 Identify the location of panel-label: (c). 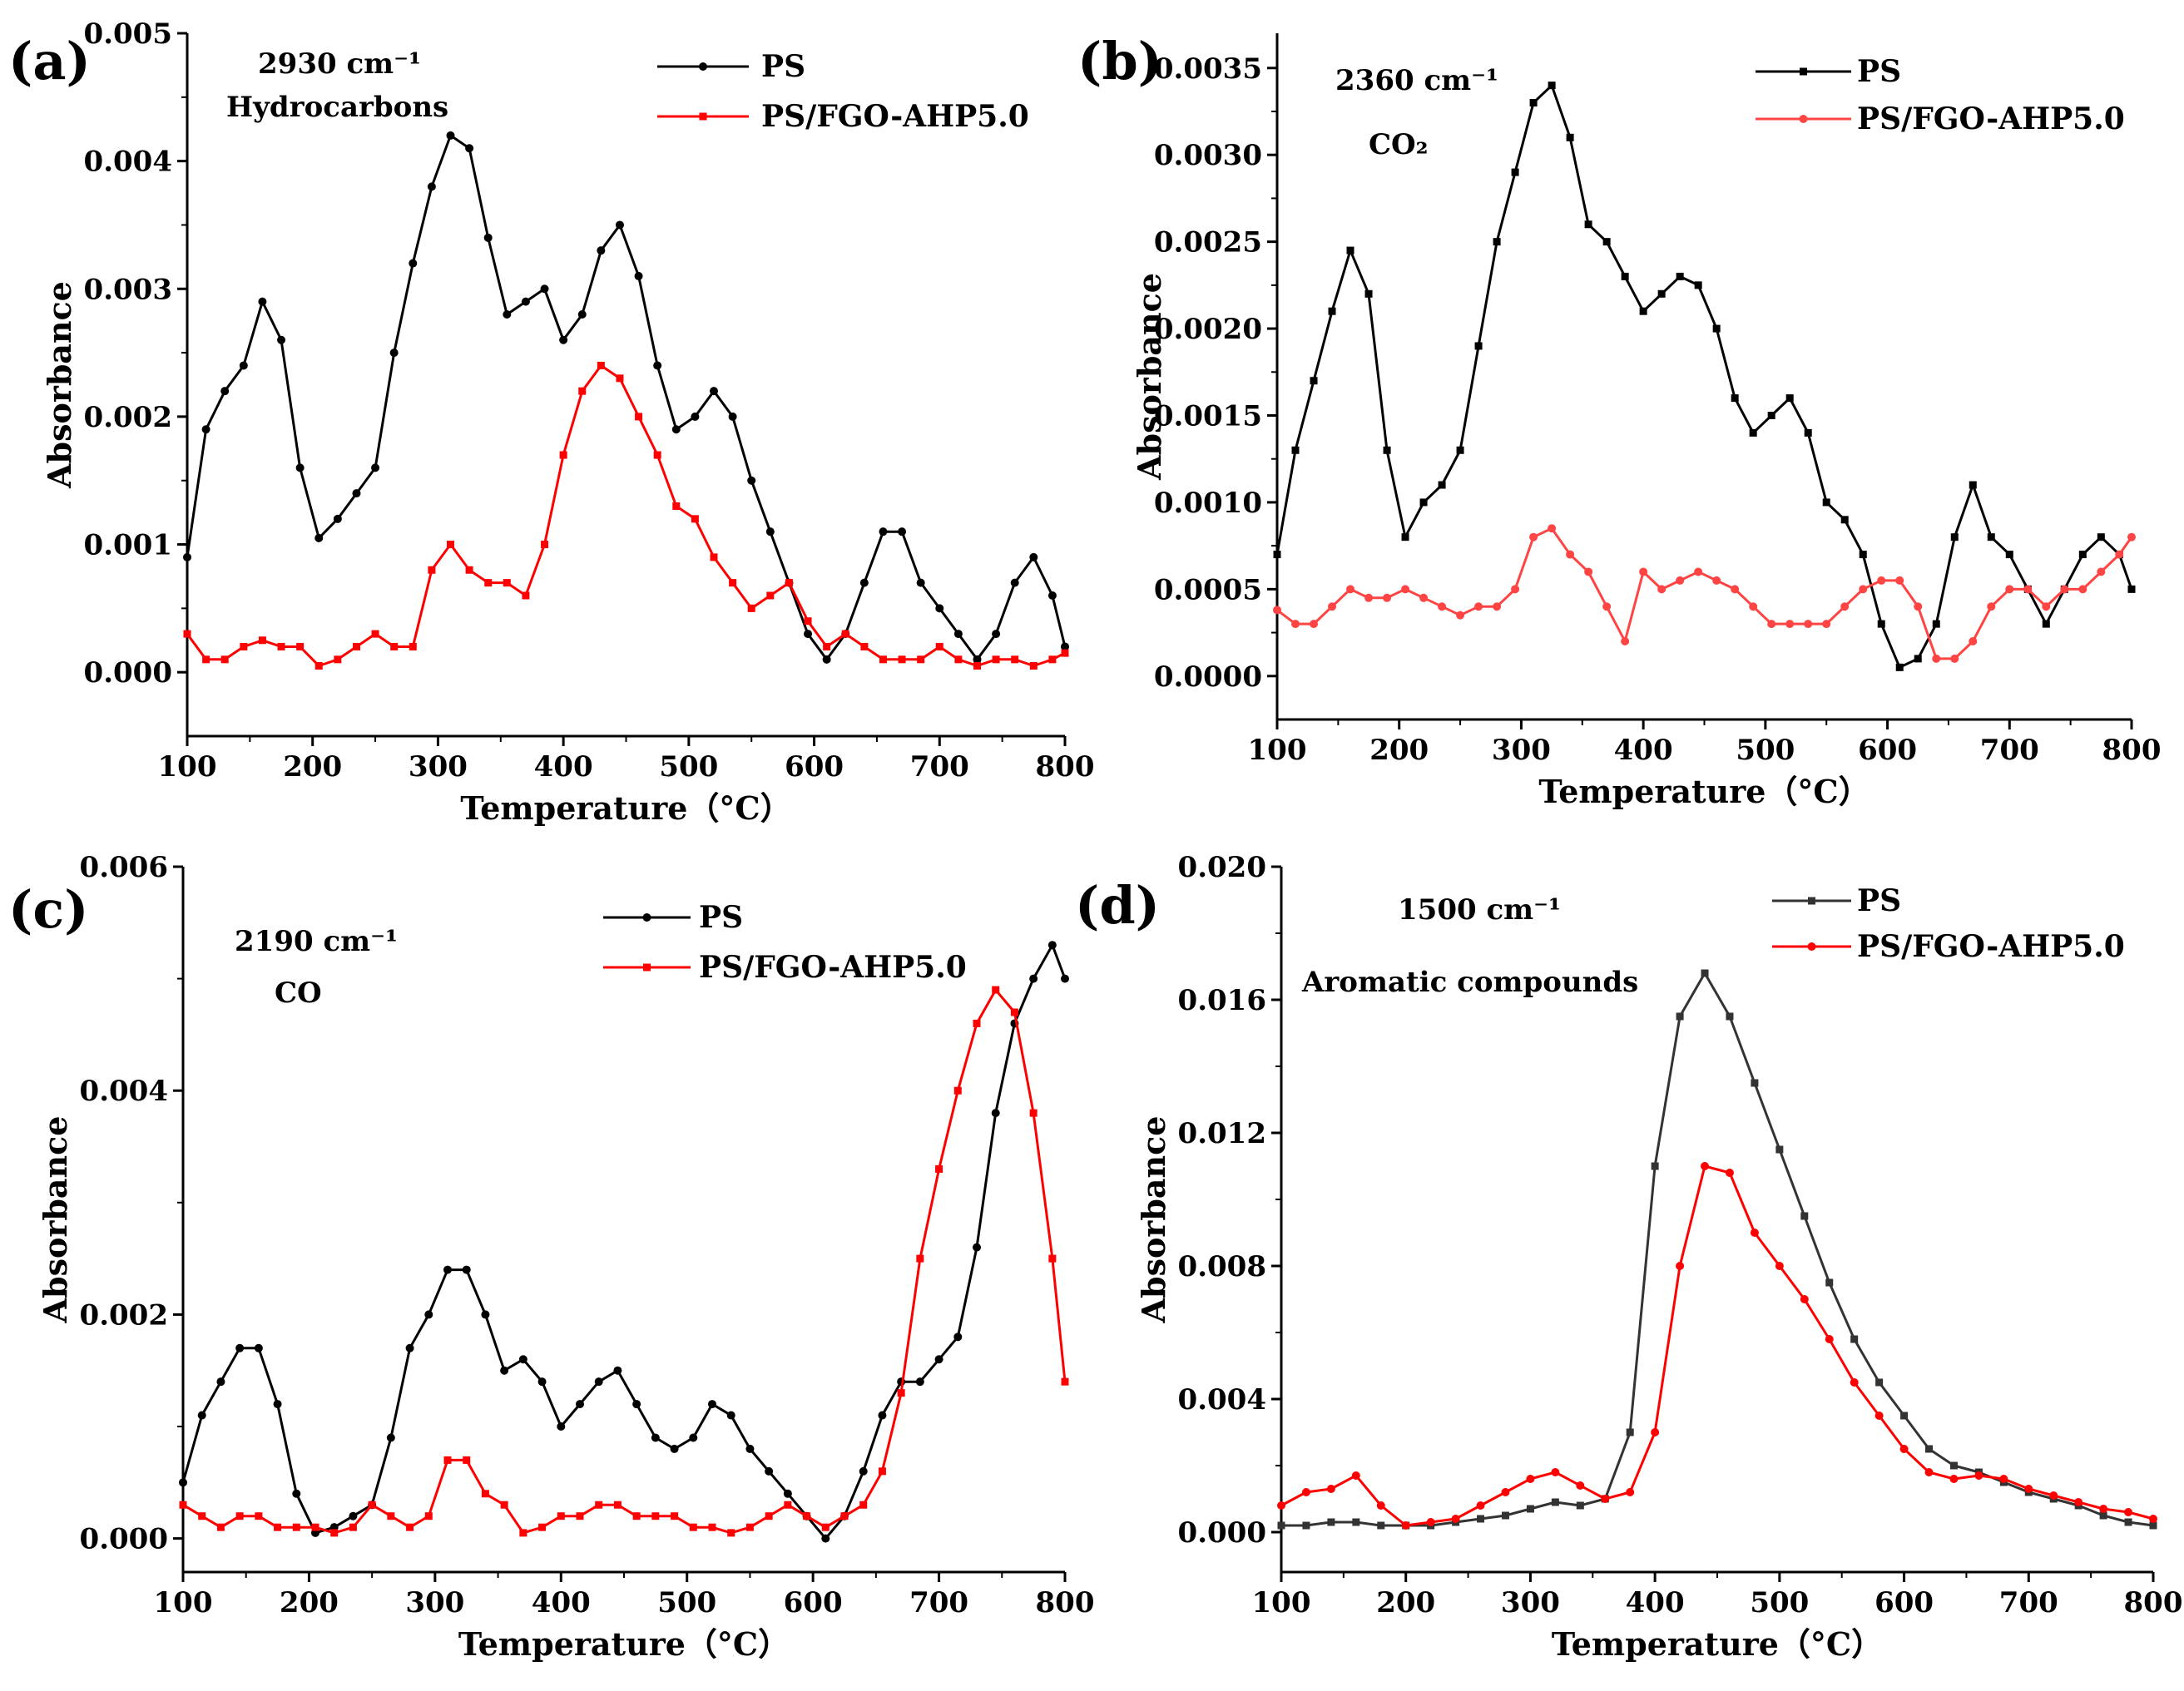
(48, 909).